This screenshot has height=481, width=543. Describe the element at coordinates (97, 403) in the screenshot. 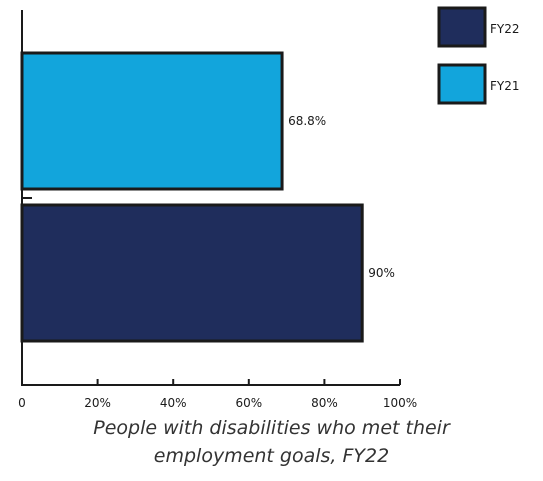

I see `x-tick-label: 20%` at that location.